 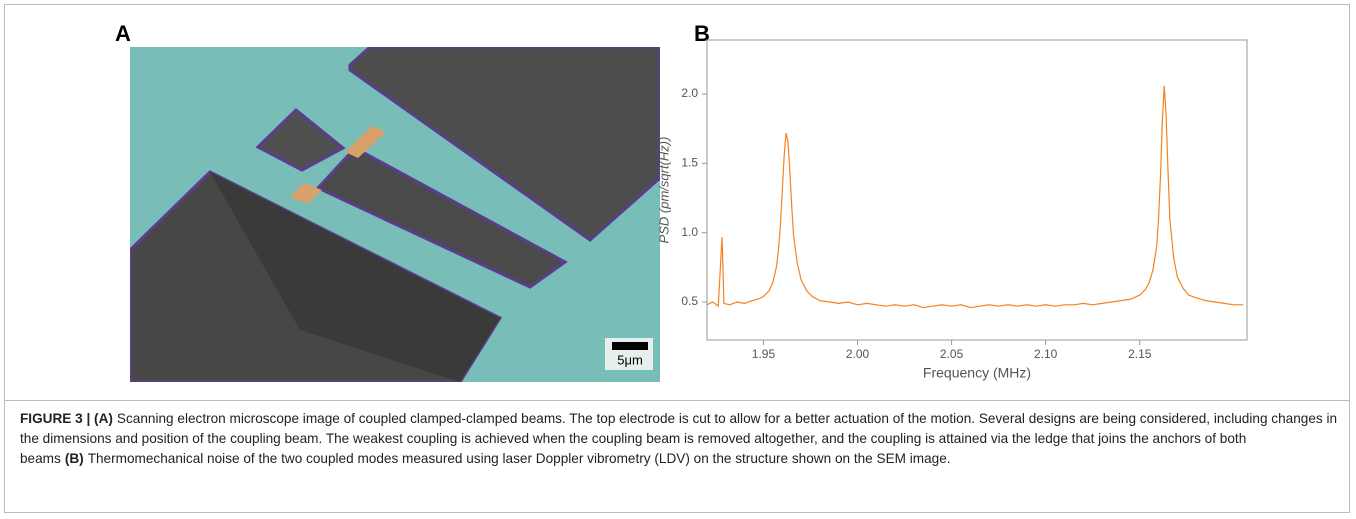 I want to click on x-tick-label: 1.95, so click(x=764, y=354).